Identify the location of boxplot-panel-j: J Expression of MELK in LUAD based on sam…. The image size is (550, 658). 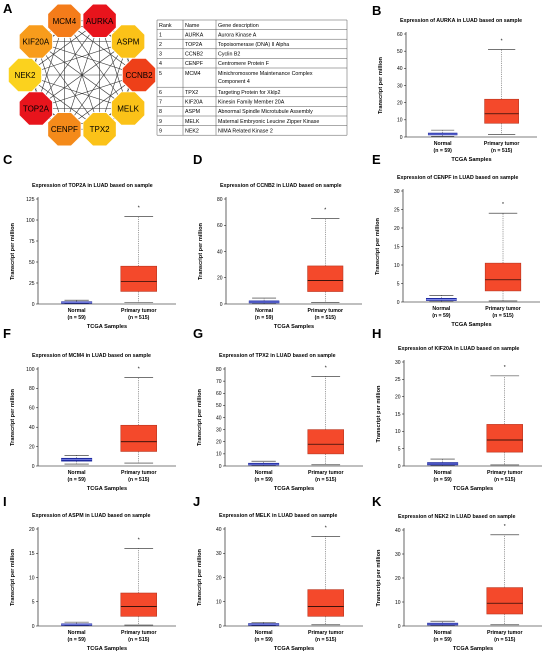
(278, 573).